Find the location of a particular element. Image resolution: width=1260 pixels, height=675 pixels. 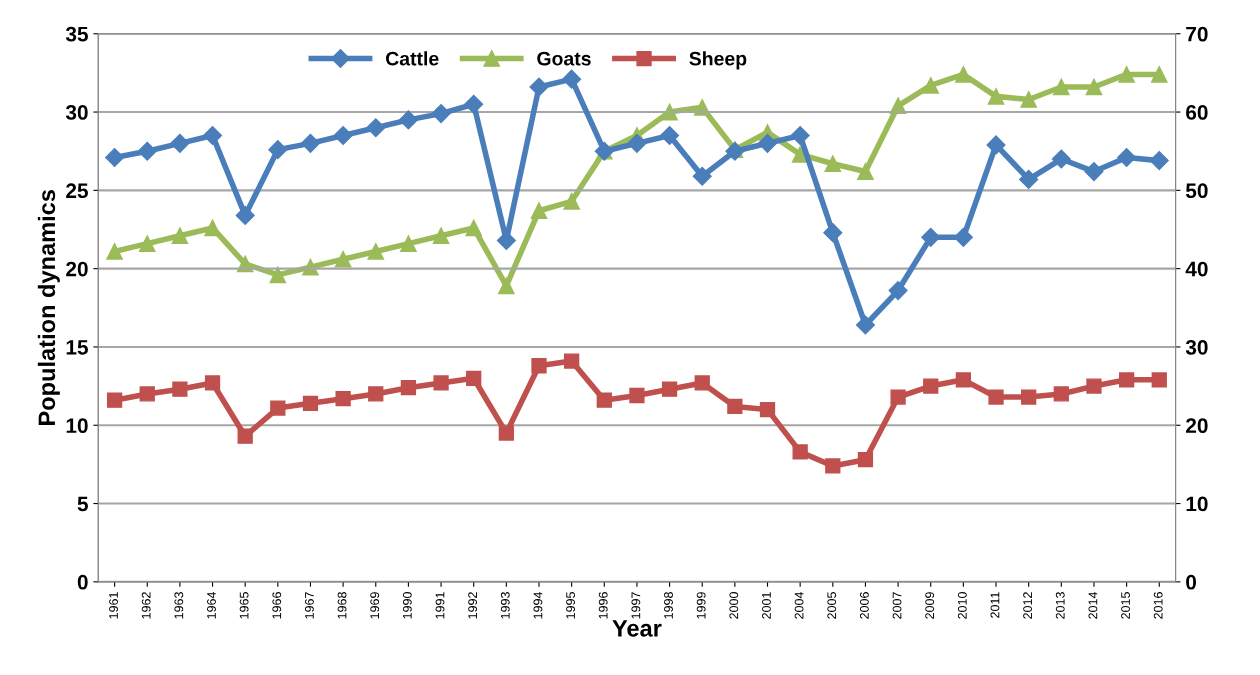

x-tick-label: 1963 is located at coordinates (179, 605).